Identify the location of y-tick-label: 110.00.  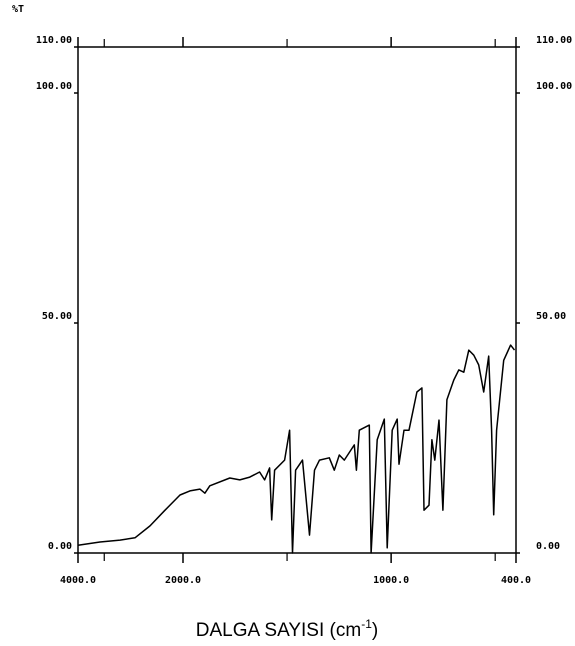
(54, 40).